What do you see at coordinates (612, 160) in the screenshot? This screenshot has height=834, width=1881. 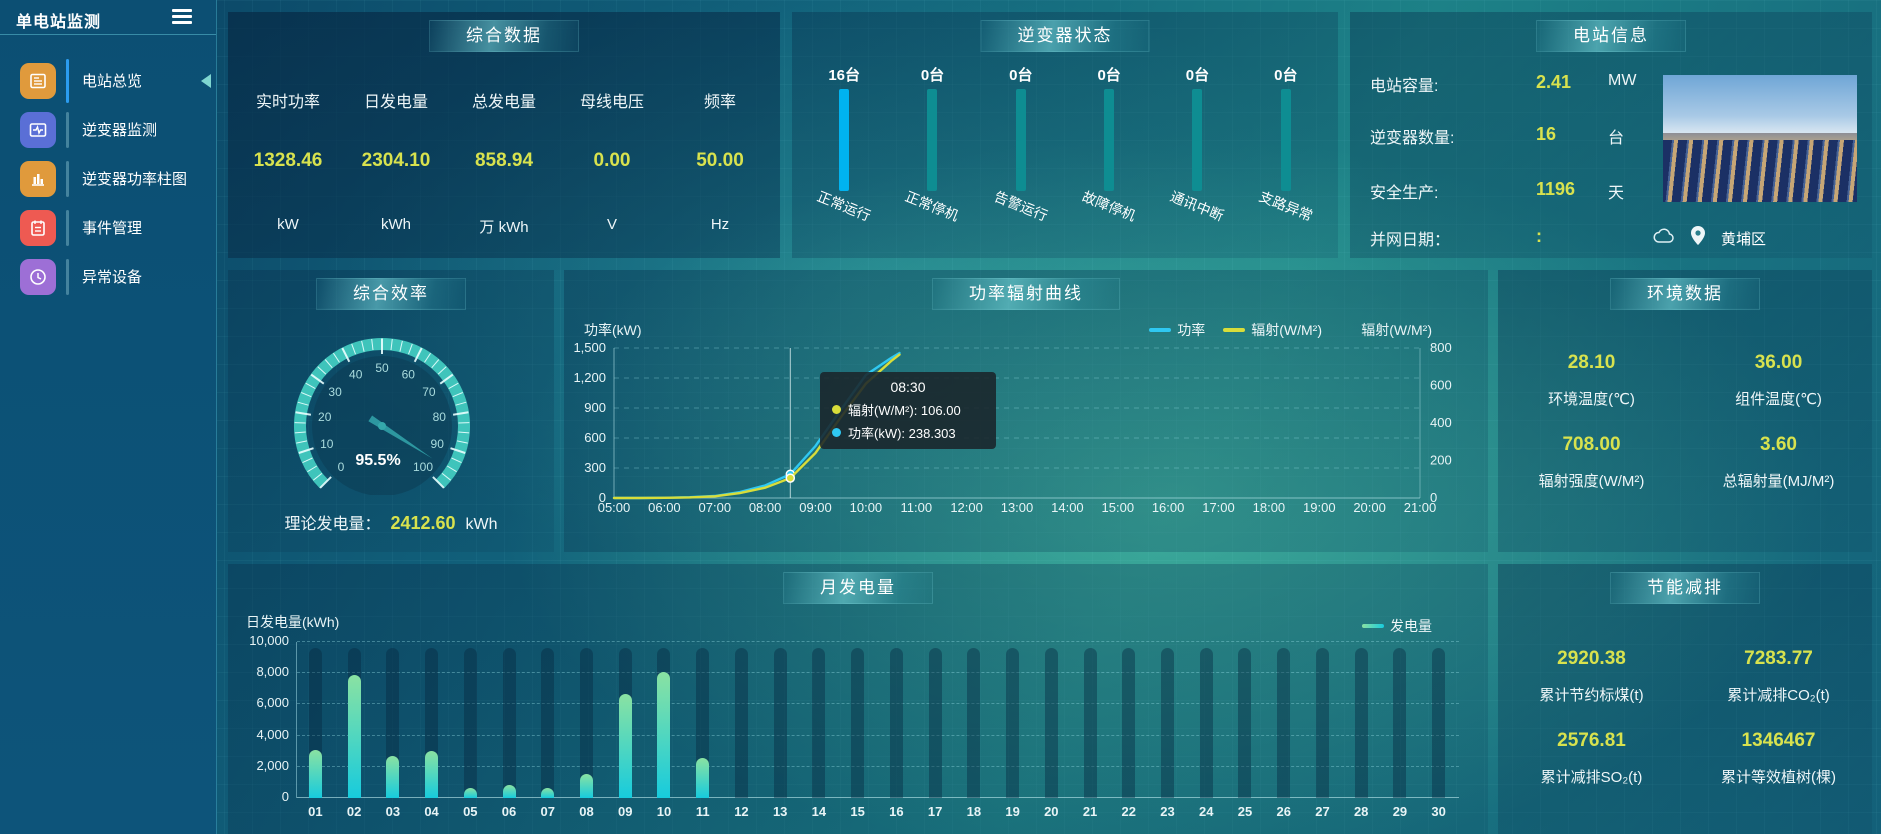 I see `summary-metric-value: 0.00` at bounding box center [612, 160].